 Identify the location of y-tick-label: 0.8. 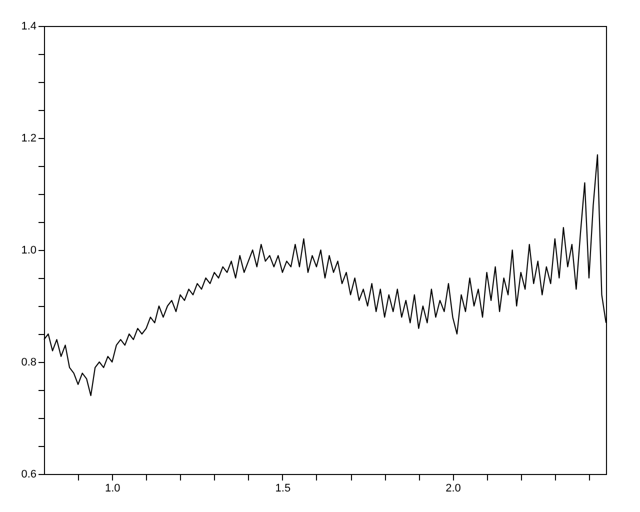
(28, 362).